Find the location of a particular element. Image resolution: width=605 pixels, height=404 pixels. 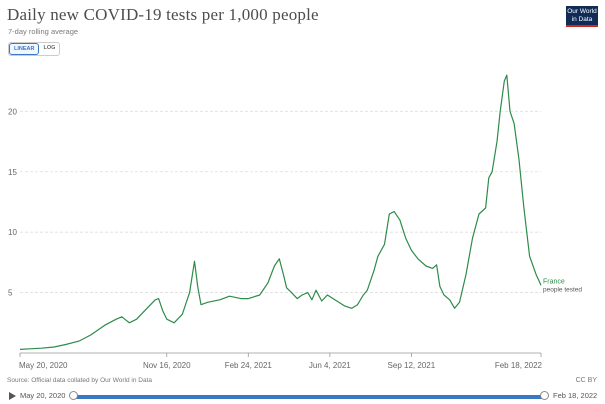

linear-scale-button: LINEAR is located at coordinates (24, 49).